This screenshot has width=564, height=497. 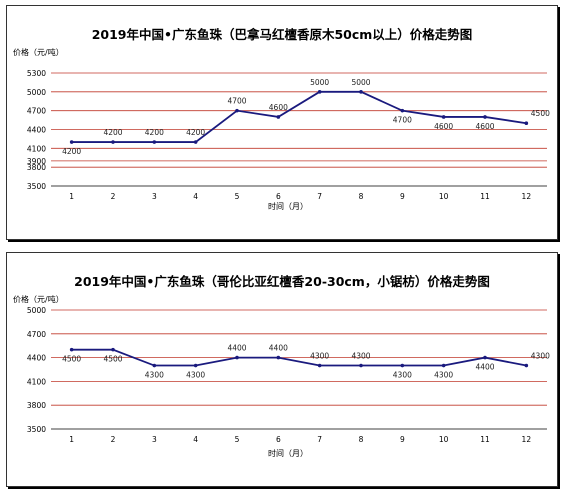 What do you see at coordinates (282, 281) in the screenshot?
I see `chart-title: 2019年中国•广东鱼珠（哥伦比亚红檀香20-30cm，小锯枋）价格走势图` at bounding box center [282, 281].